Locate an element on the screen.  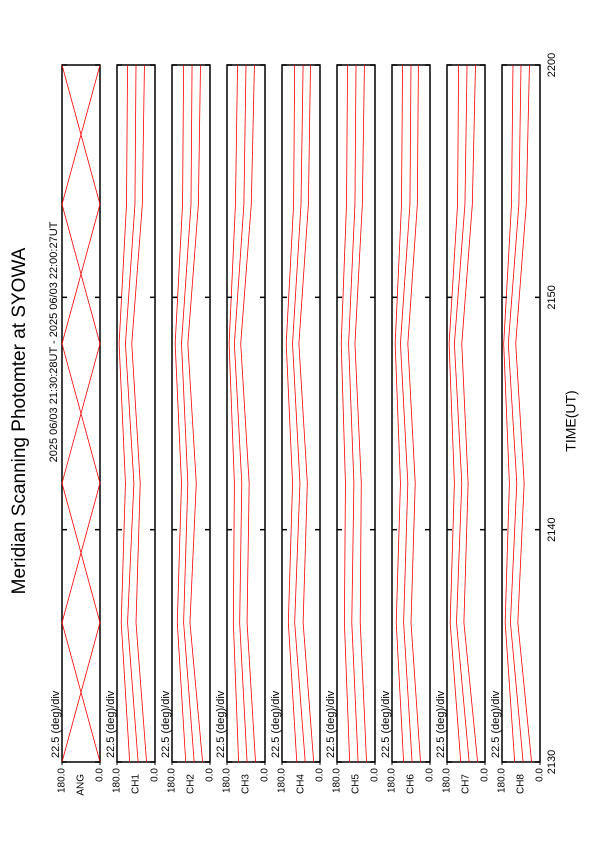
channel-label: CH2 is located at coordinates (191, 784).